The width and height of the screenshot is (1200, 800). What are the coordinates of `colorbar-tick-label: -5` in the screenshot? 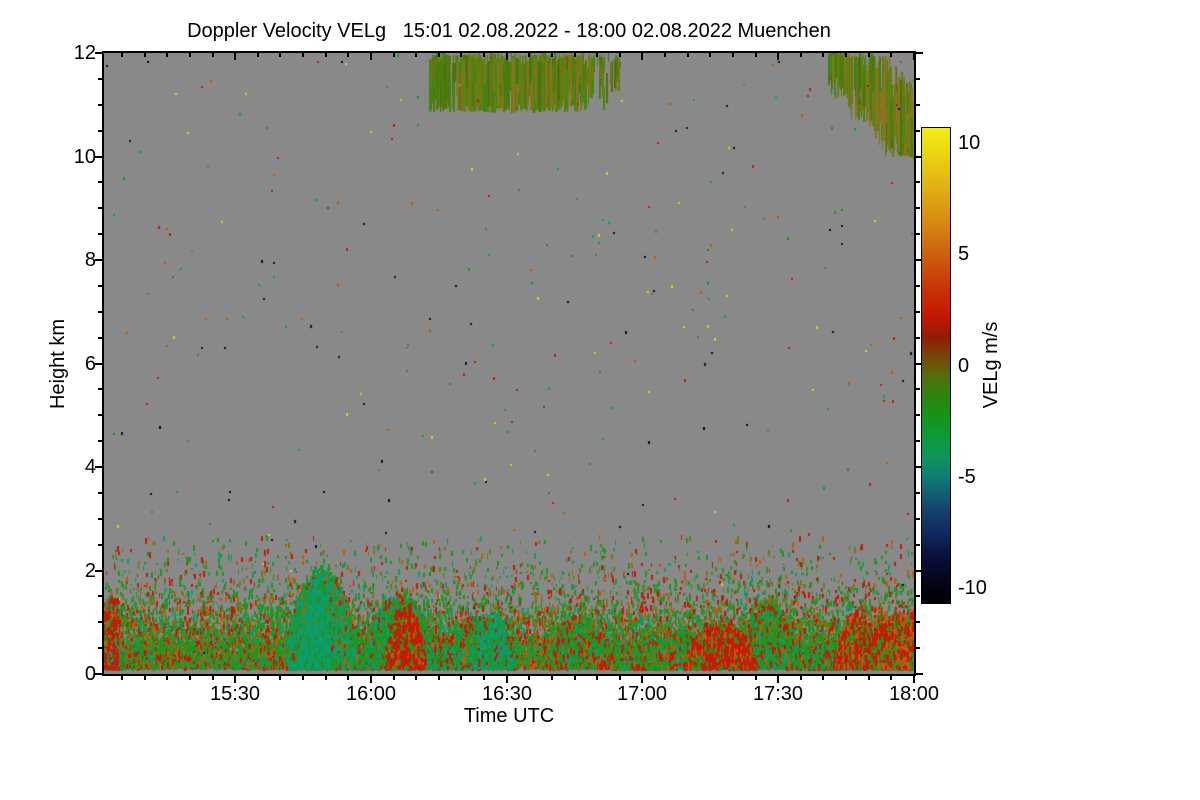 It's located at (967, 477).